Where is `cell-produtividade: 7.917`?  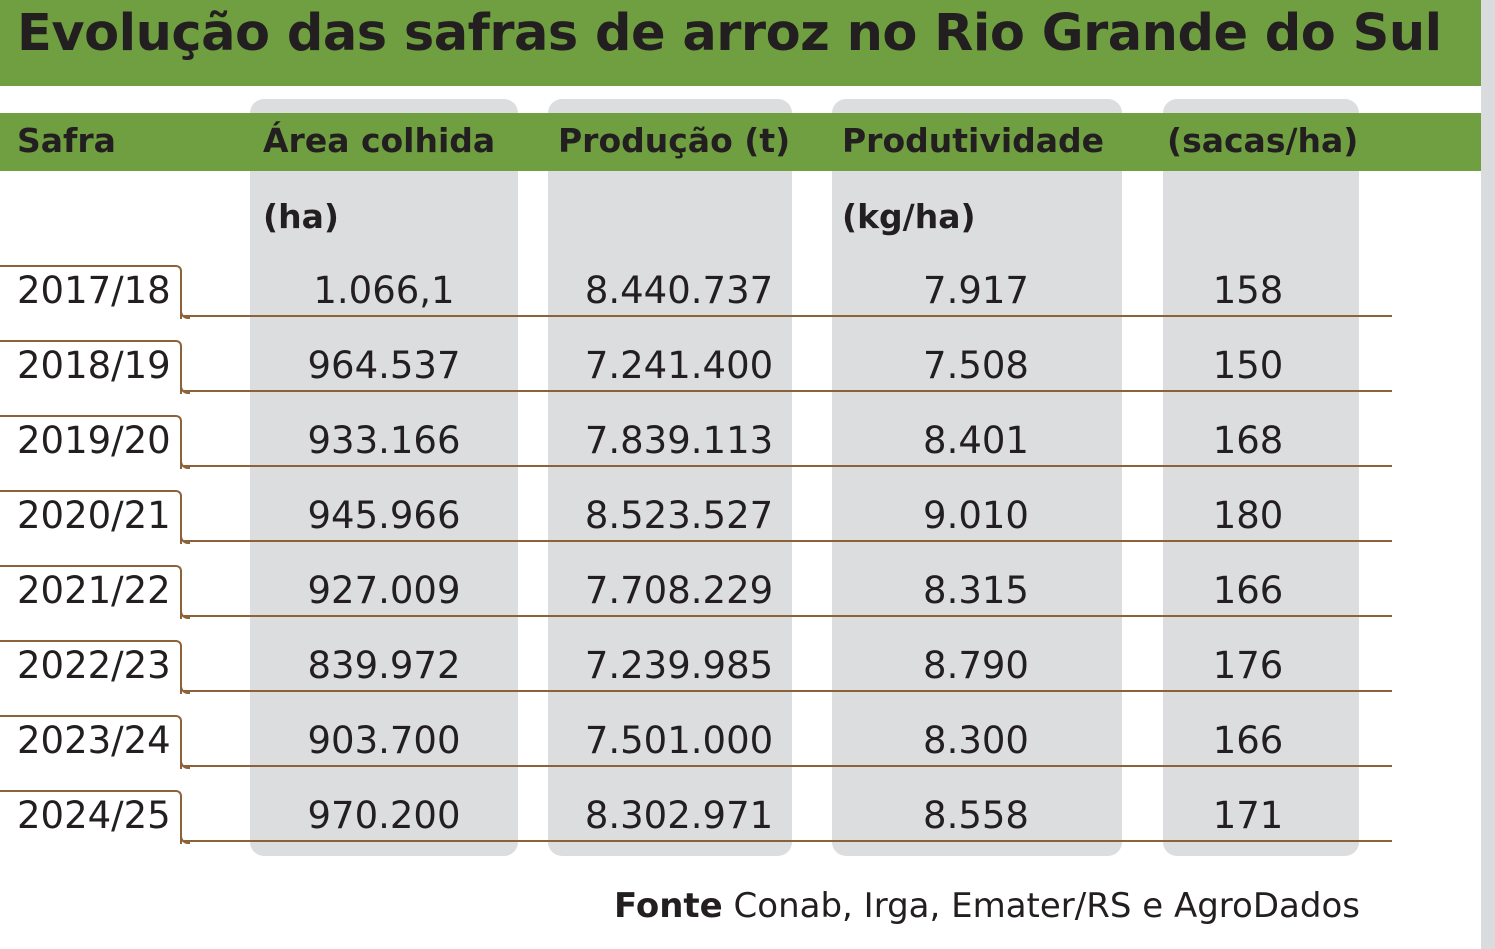 cell-produtividade: 7.917 is located at coordinates (976, 290).